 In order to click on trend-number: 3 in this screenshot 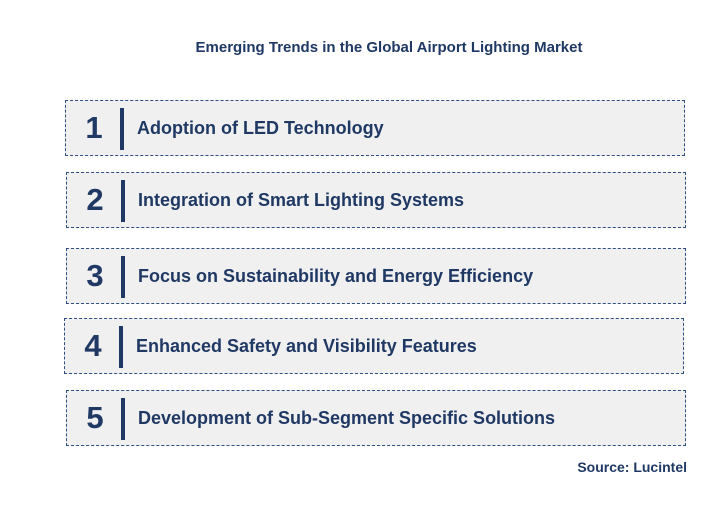, I will do `click(95, 275)`.